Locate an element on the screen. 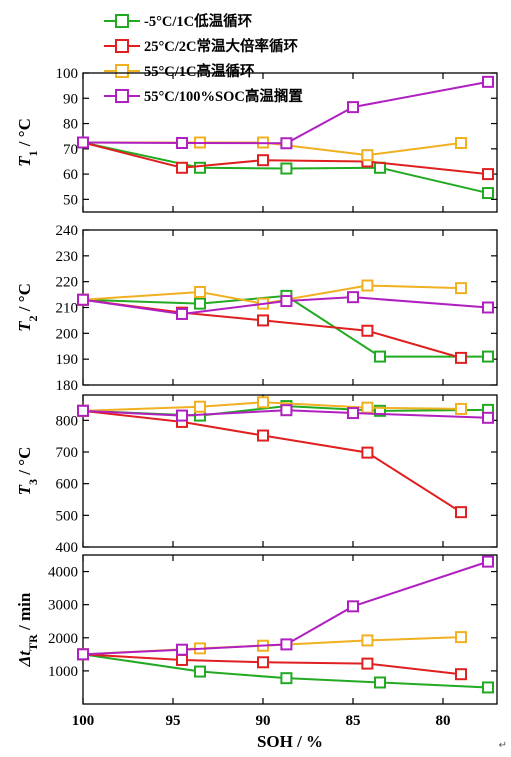 This screenshot has height=757, width=511. y-tick-label: 200 is located at coordinates (67, 334).